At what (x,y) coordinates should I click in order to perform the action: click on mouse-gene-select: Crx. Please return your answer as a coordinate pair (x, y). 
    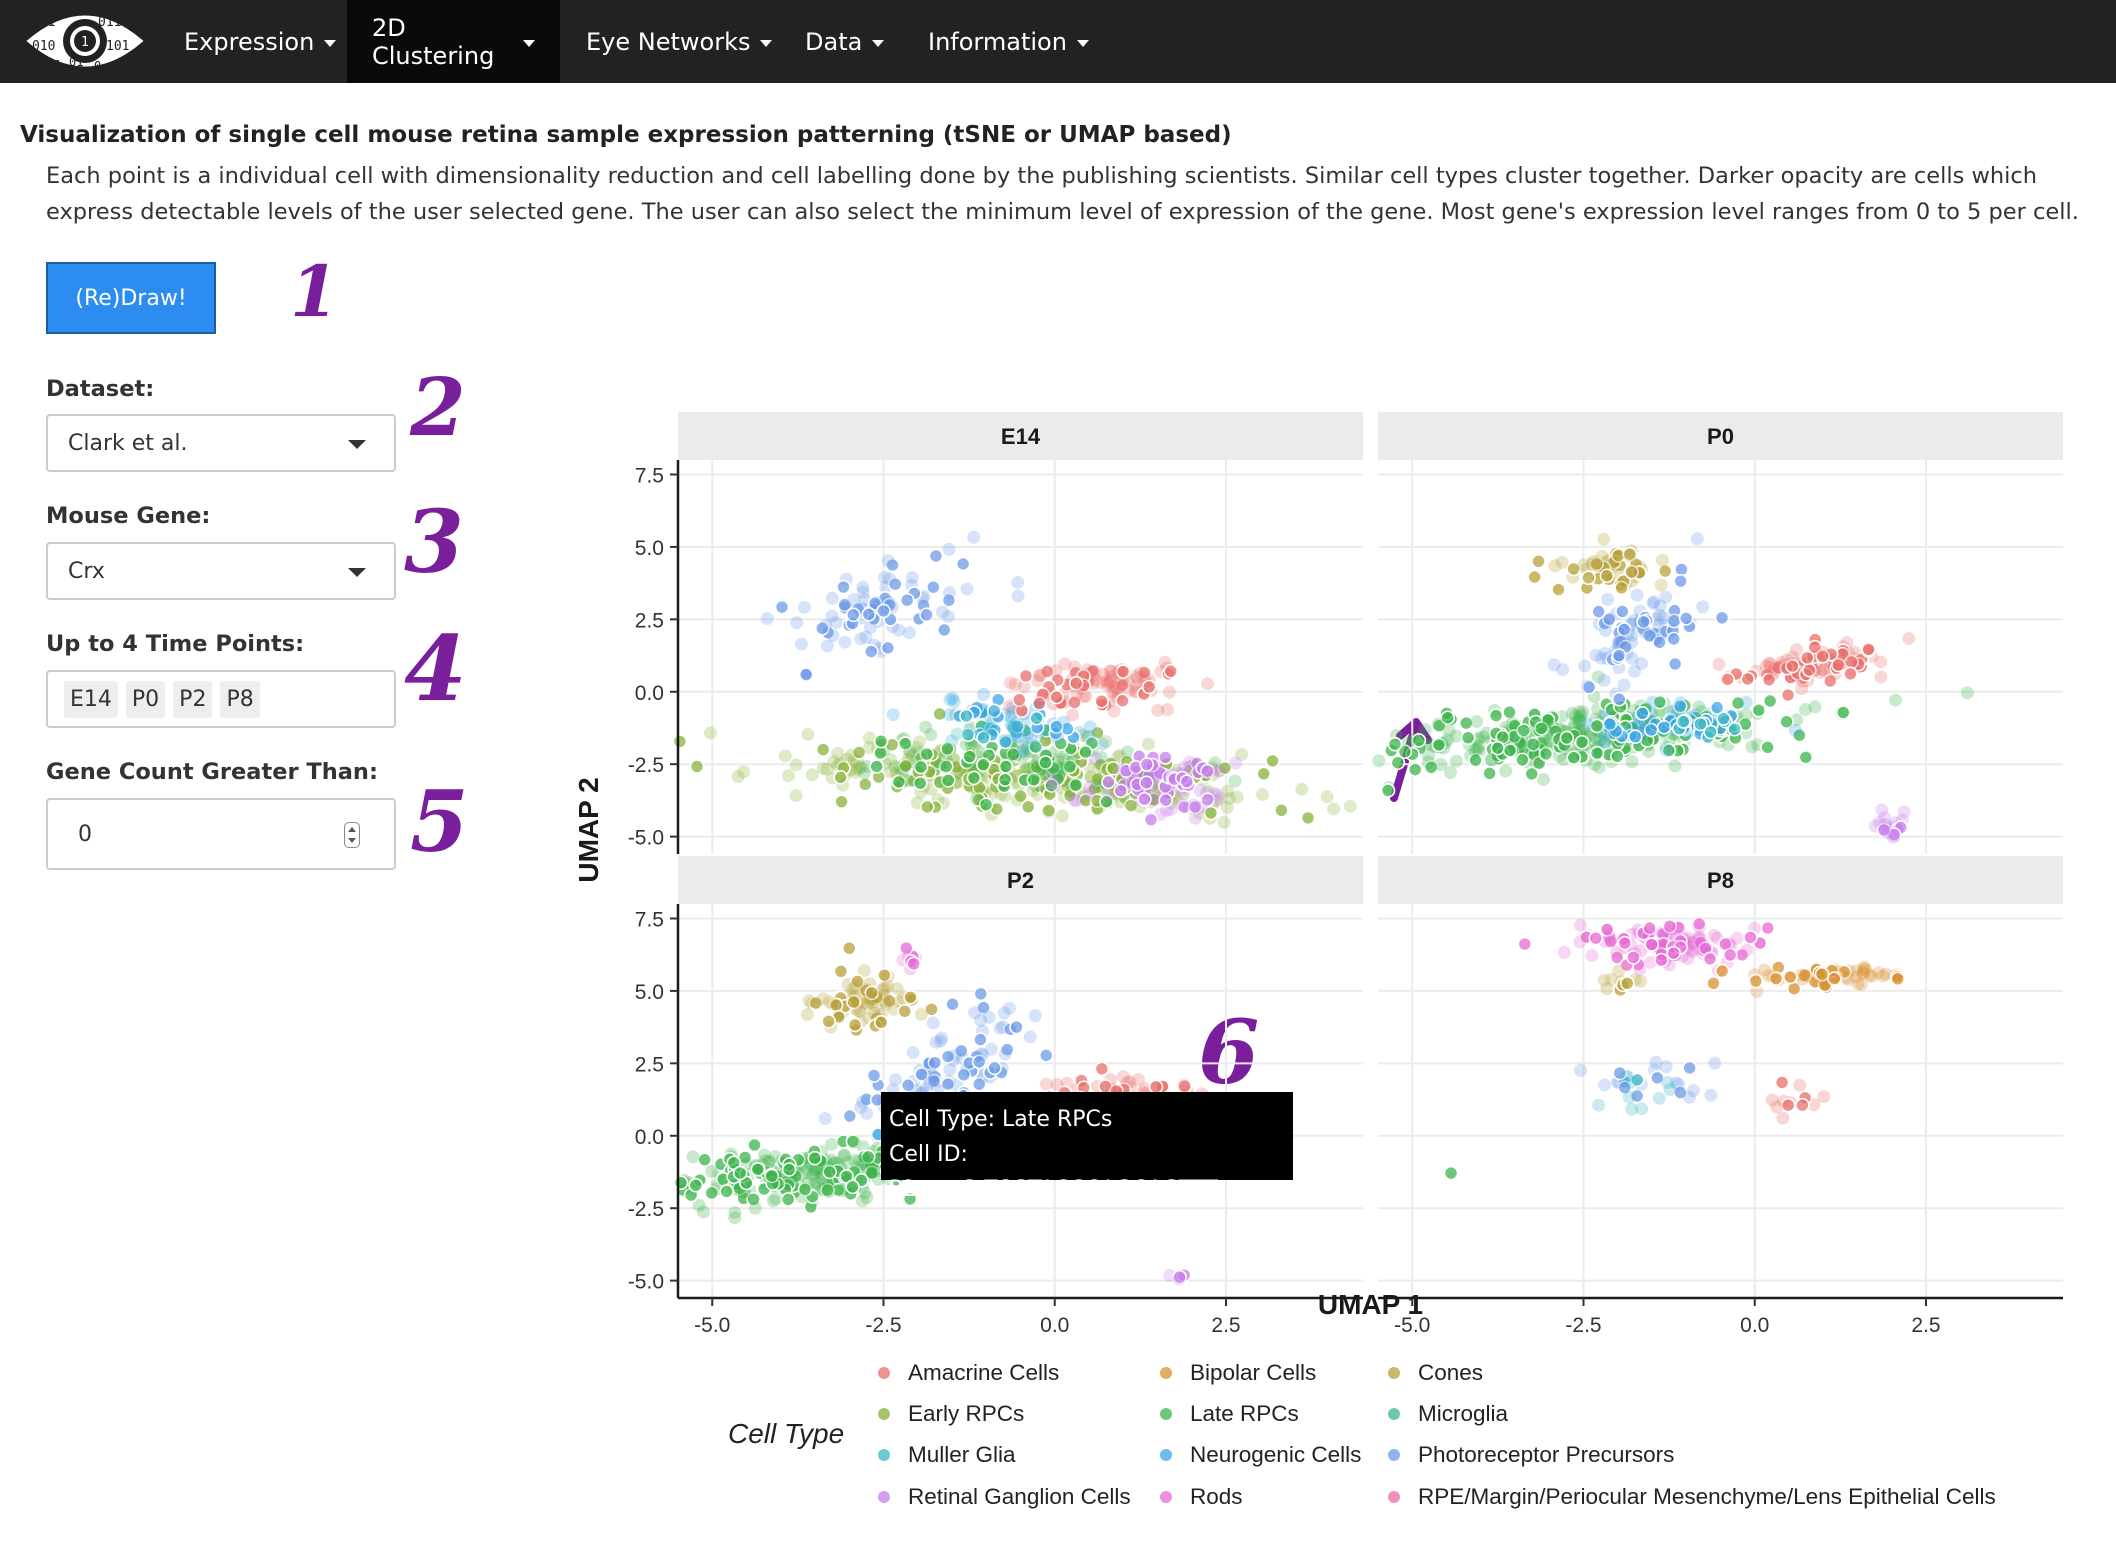
    Looking at the image, I should click on (221, 571).